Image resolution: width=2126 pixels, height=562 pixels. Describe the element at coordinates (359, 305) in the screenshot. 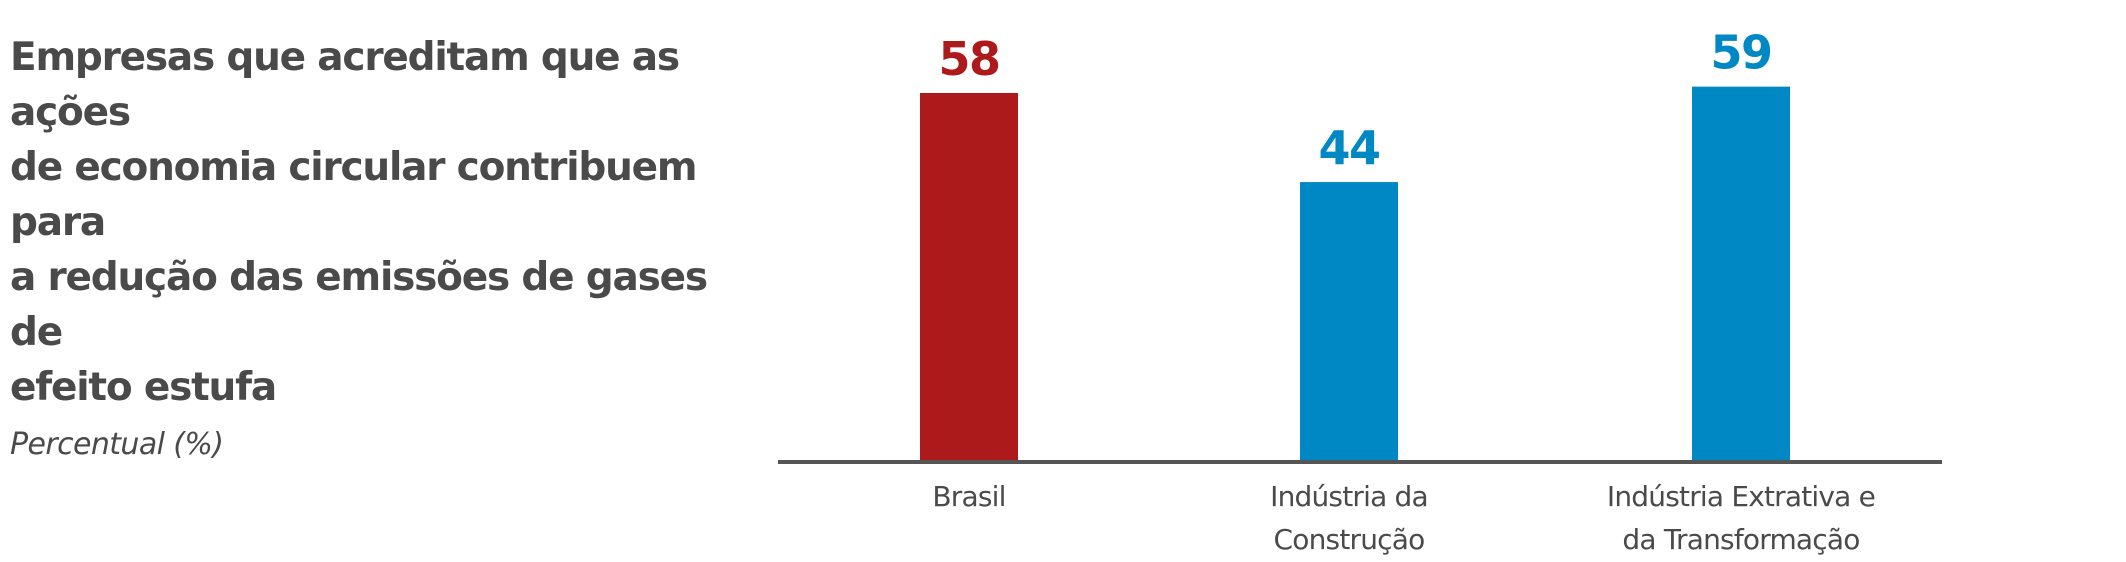

I see `chart-title-line: a redução das emissões de gases de` at that location.